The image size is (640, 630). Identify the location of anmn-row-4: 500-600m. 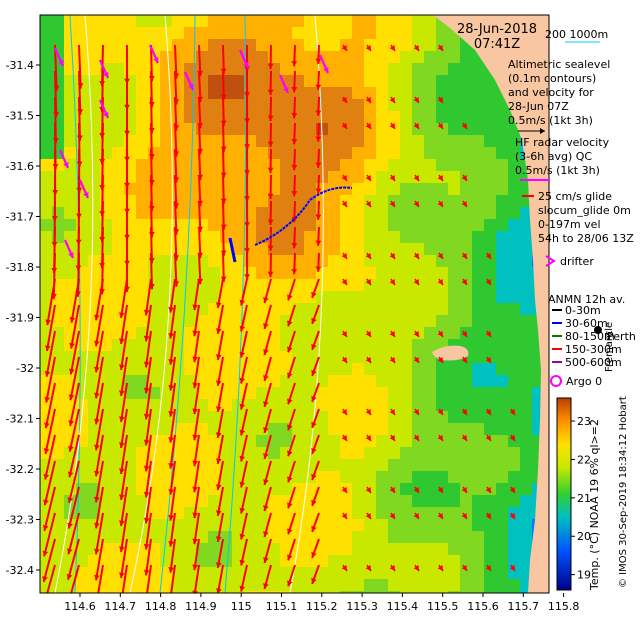
(593, 362).